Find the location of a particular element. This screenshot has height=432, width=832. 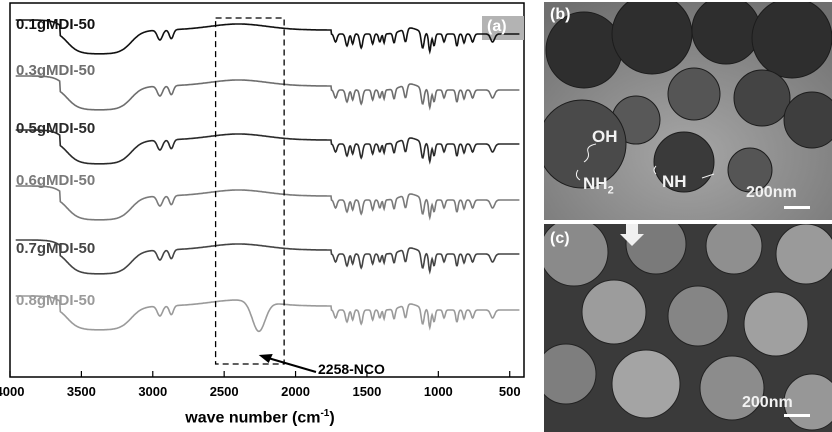

oh-label: OH is located at coordinates (605, 136).